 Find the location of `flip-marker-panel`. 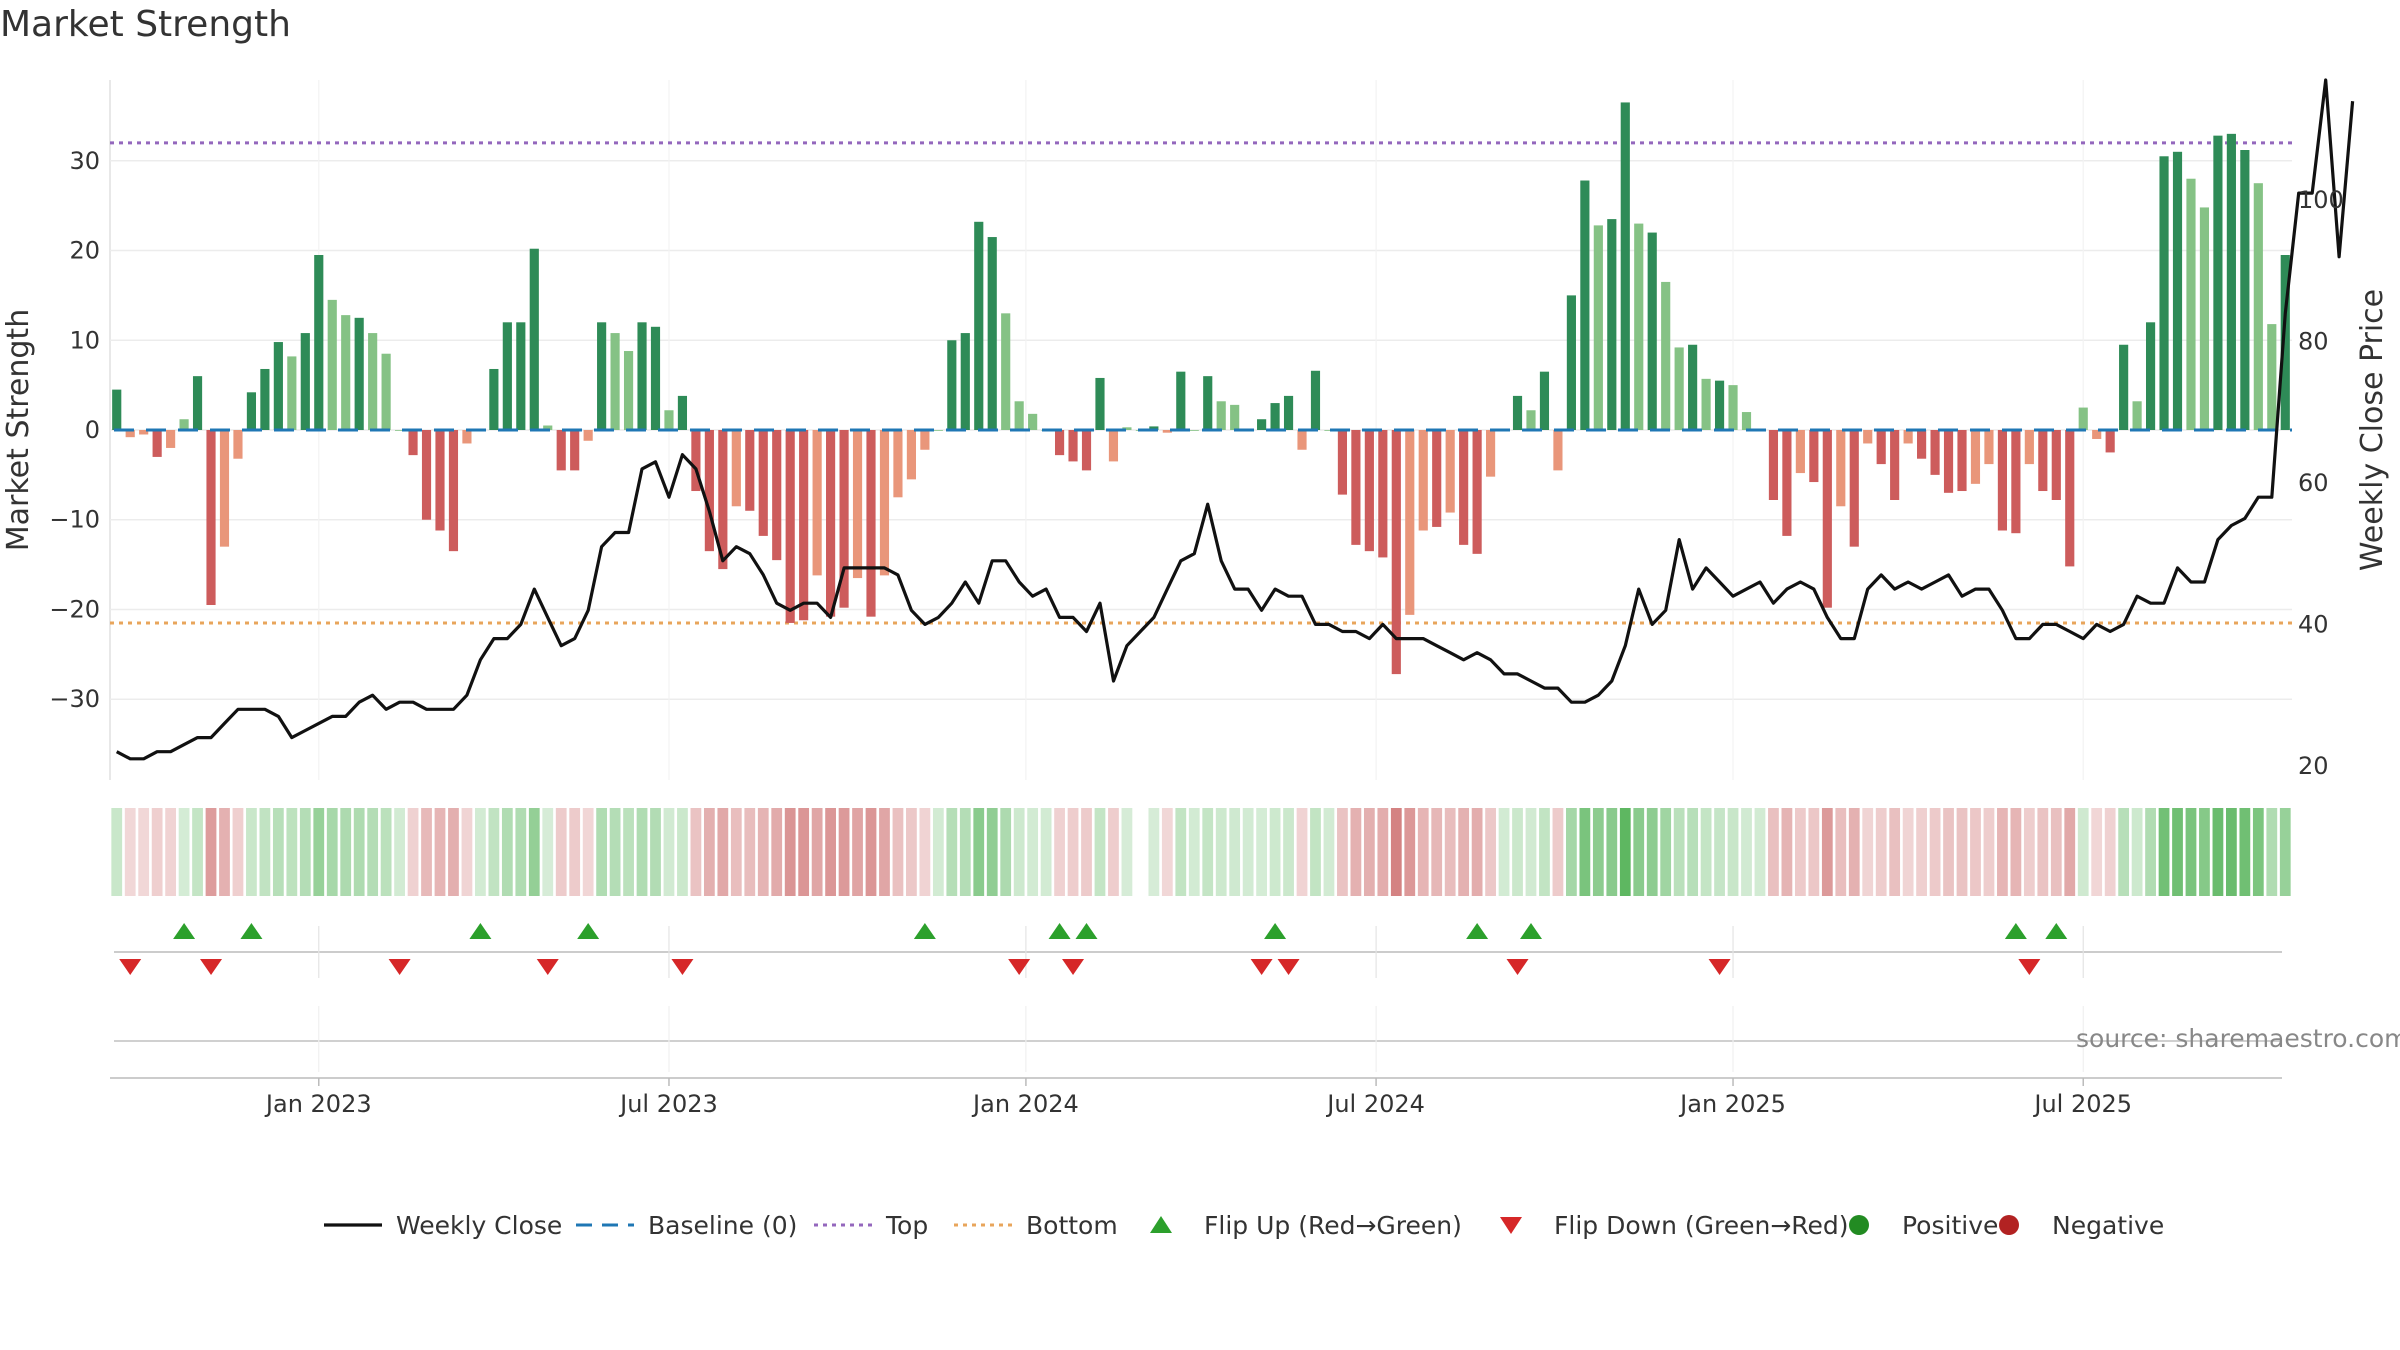

flip-marker-panel is located at coordinates (1198, 950).